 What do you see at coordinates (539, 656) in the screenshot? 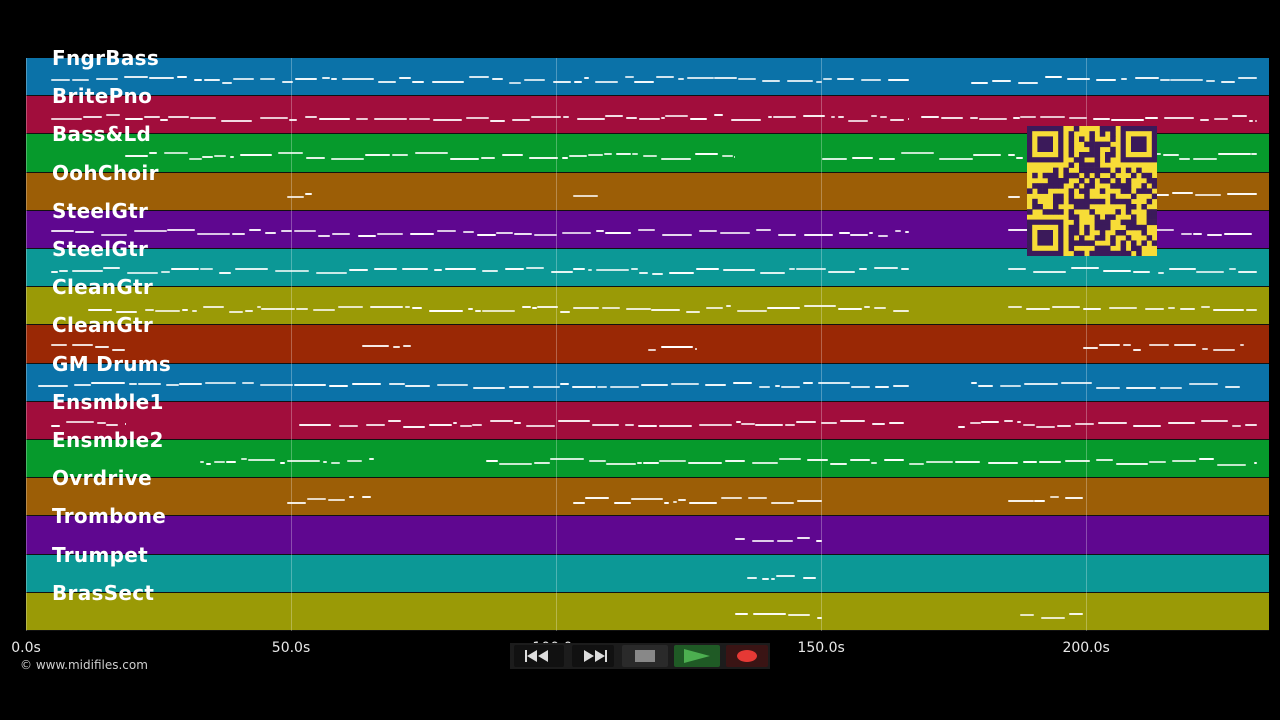
I see `rewind-button` at bounding box center [539, 656].